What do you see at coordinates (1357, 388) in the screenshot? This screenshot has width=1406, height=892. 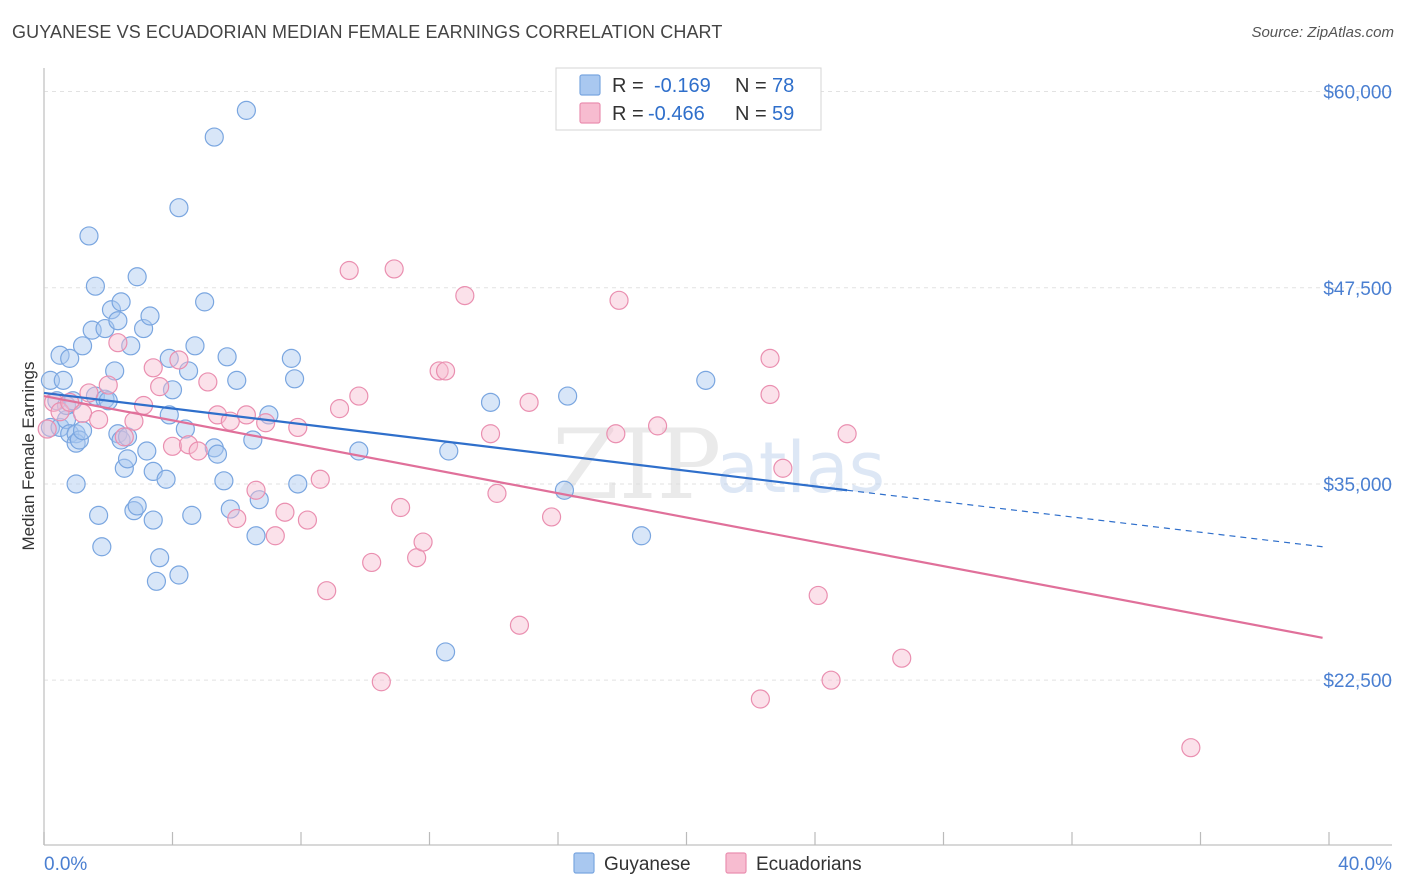 I see `y-tick-labels: $22,500 $35,000 $47,500 $60,000` at bounding box center [1357, 388].